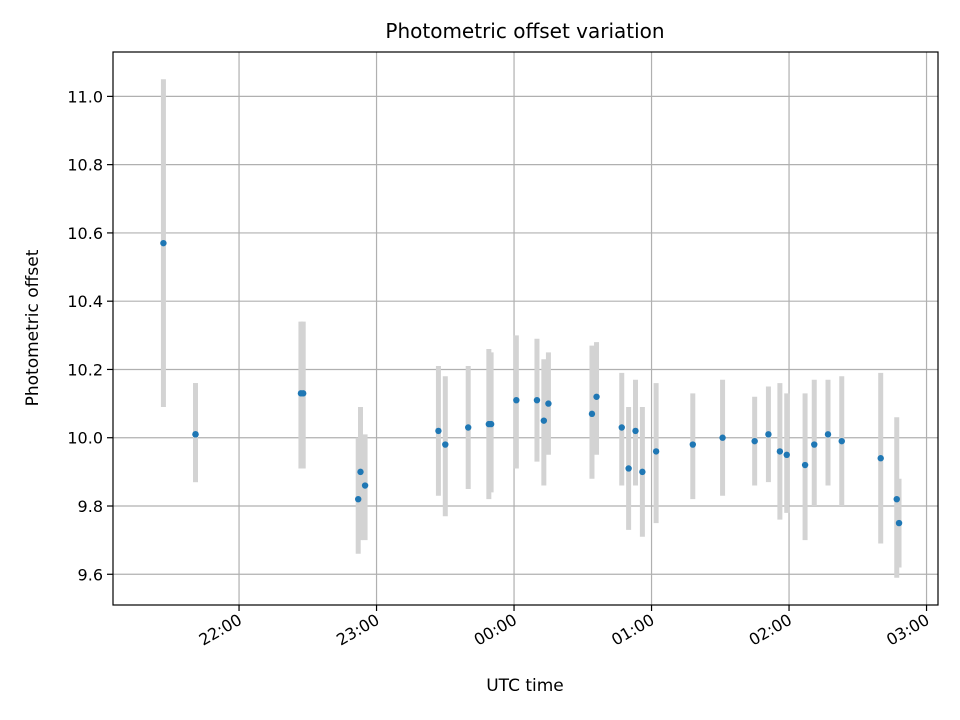 Image resolution: width=960 pixels, height=720 pixels. Describe the element at coordinates (85, 369) in the screenshot. I see `y-tick-label: 10.2` at that location.